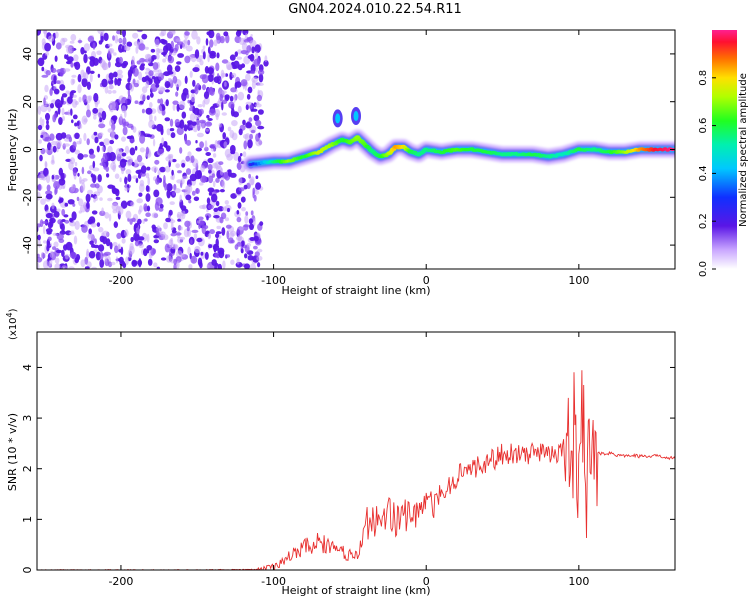 The image size is (750, 600). Describe the element at coordinates (426, 280) in the screenshot. I see `spectrogram-x-tick-label: 0` at that location.